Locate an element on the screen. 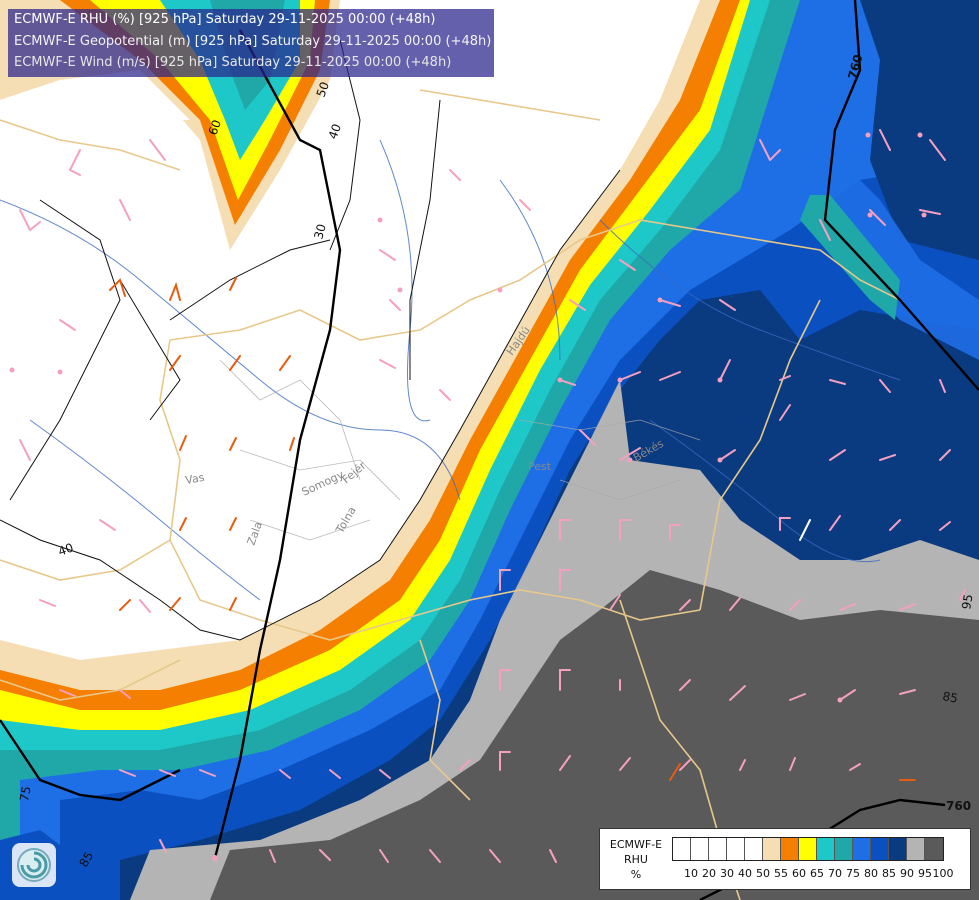 The width and height of the screenshot is (979, 900). legend-unit: % is located at coordinates (636, 874).